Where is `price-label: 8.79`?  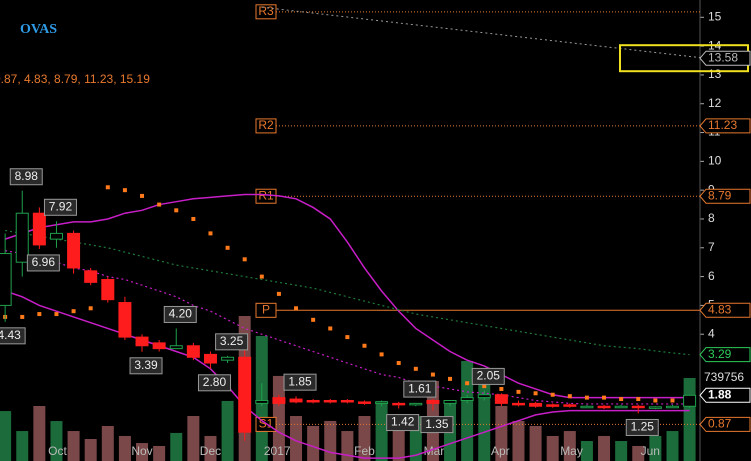 price-label: 8.79 is located at coordinates (720, 195).